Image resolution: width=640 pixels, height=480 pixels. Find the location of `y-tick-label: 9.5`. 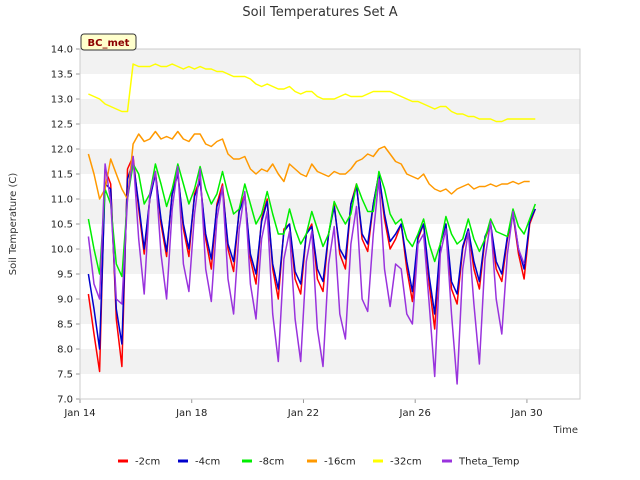

y-tick-label: 9.5 is located at coordinates (65, 275).